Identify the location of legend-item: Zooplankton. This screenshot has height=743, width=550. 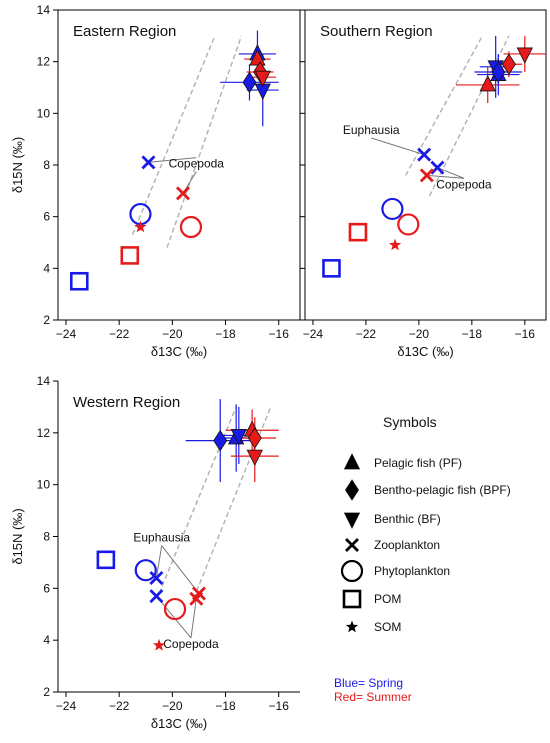
(392, 545).